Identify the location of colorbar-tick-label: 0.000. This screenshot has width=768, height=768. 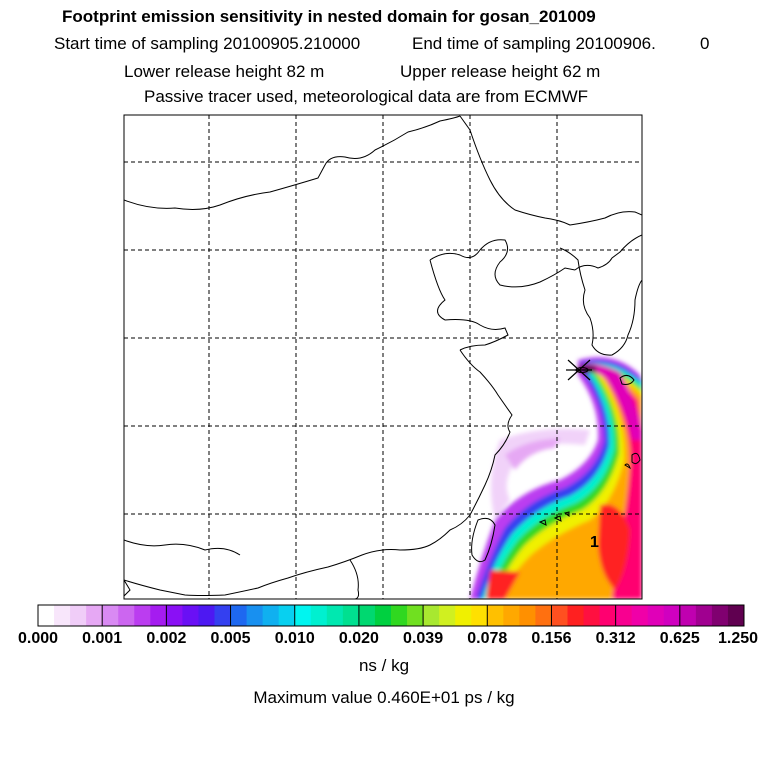
(38, 638).